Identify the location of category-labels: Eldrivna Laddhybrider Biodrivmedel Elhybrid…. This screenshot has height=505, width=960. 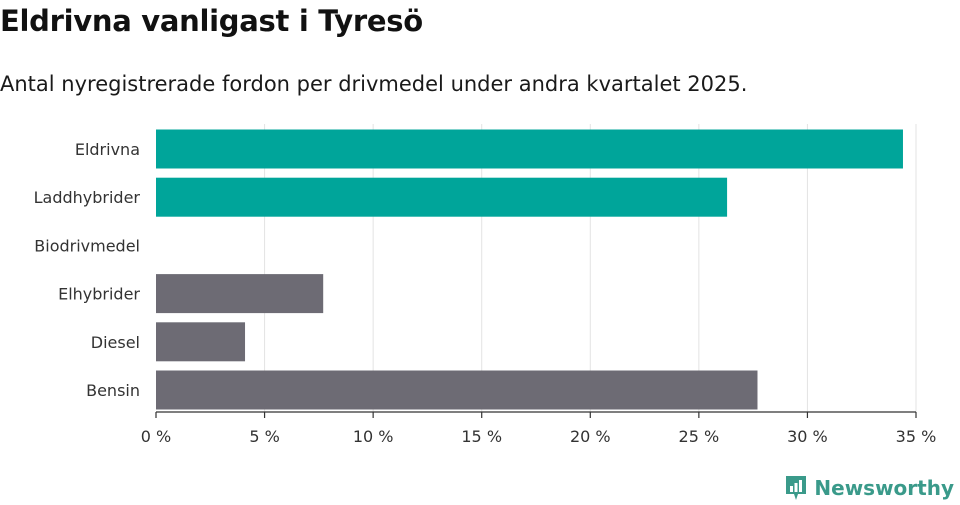
(87, 270).